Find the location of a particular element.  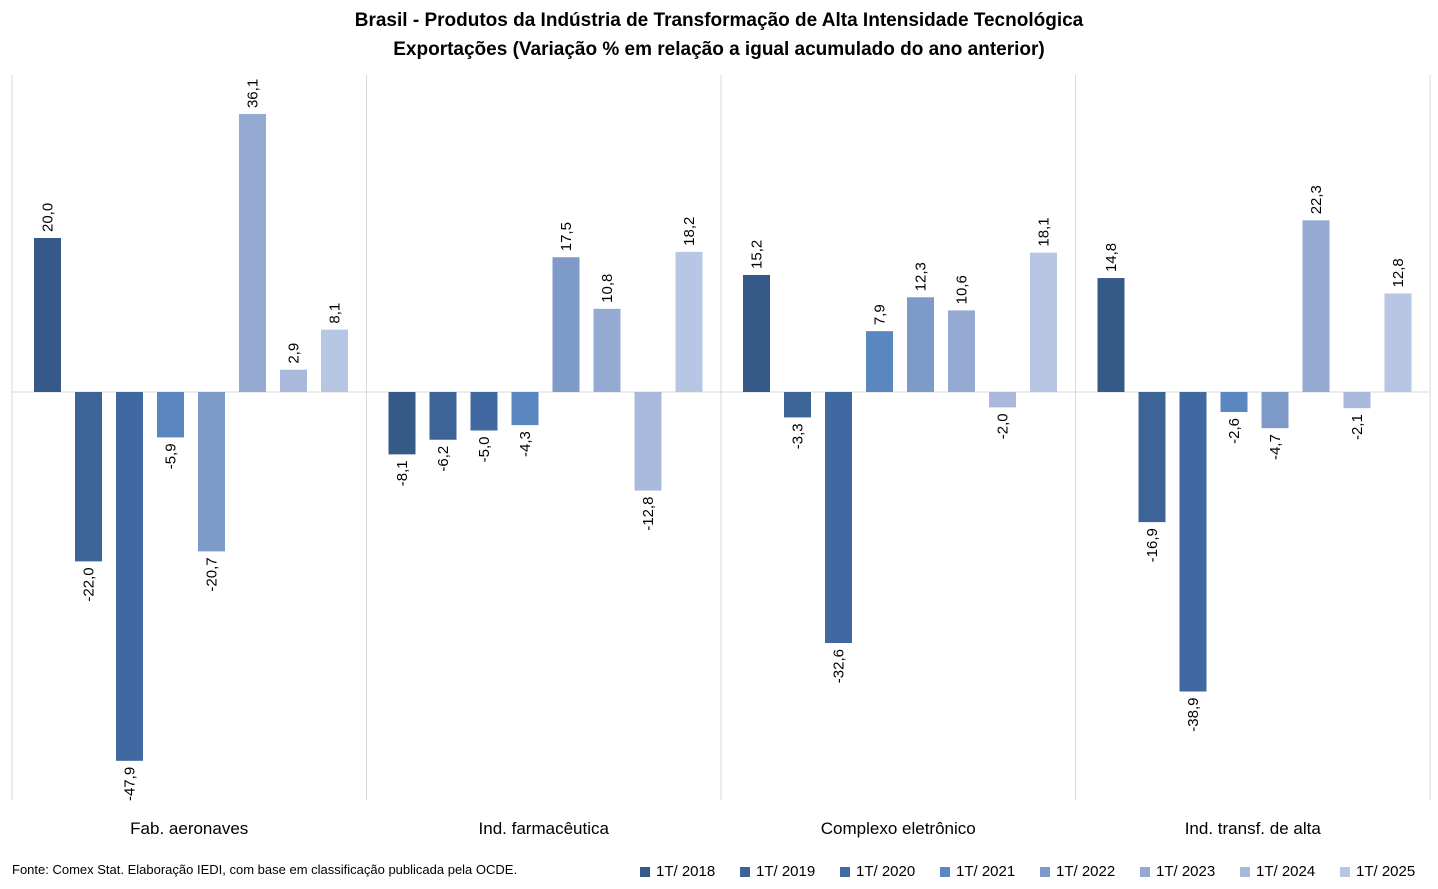

legend-label: 1T/ 2022 is located at coordinates (1086, 871).